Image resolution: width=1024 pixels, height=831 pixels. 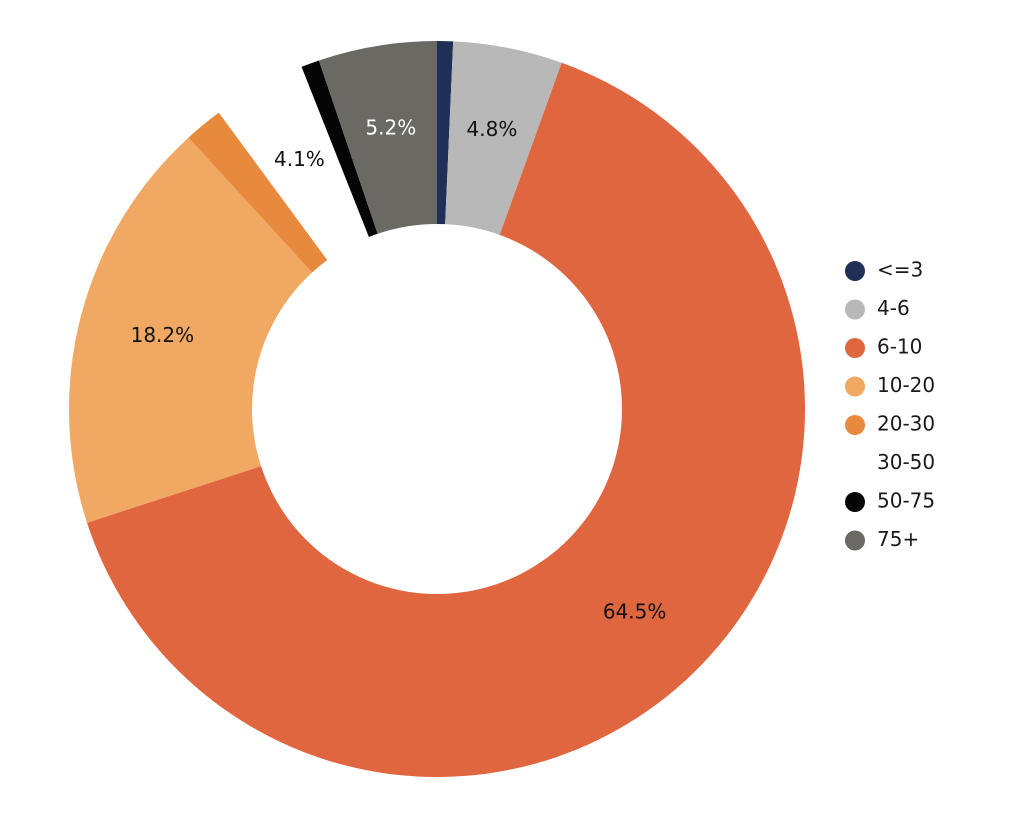 I want to click on legend-item-20-30: 20-30, so click(x=890, y=424).